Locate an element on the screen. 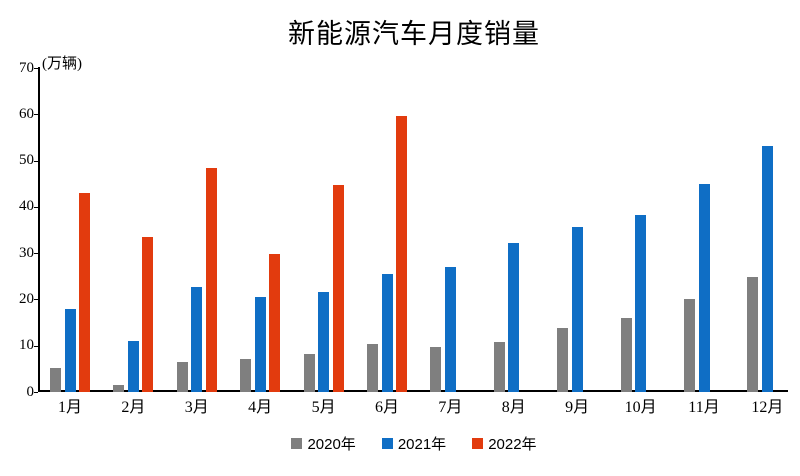  x-tick-label: 8月 is located at coordinates (513, 407).